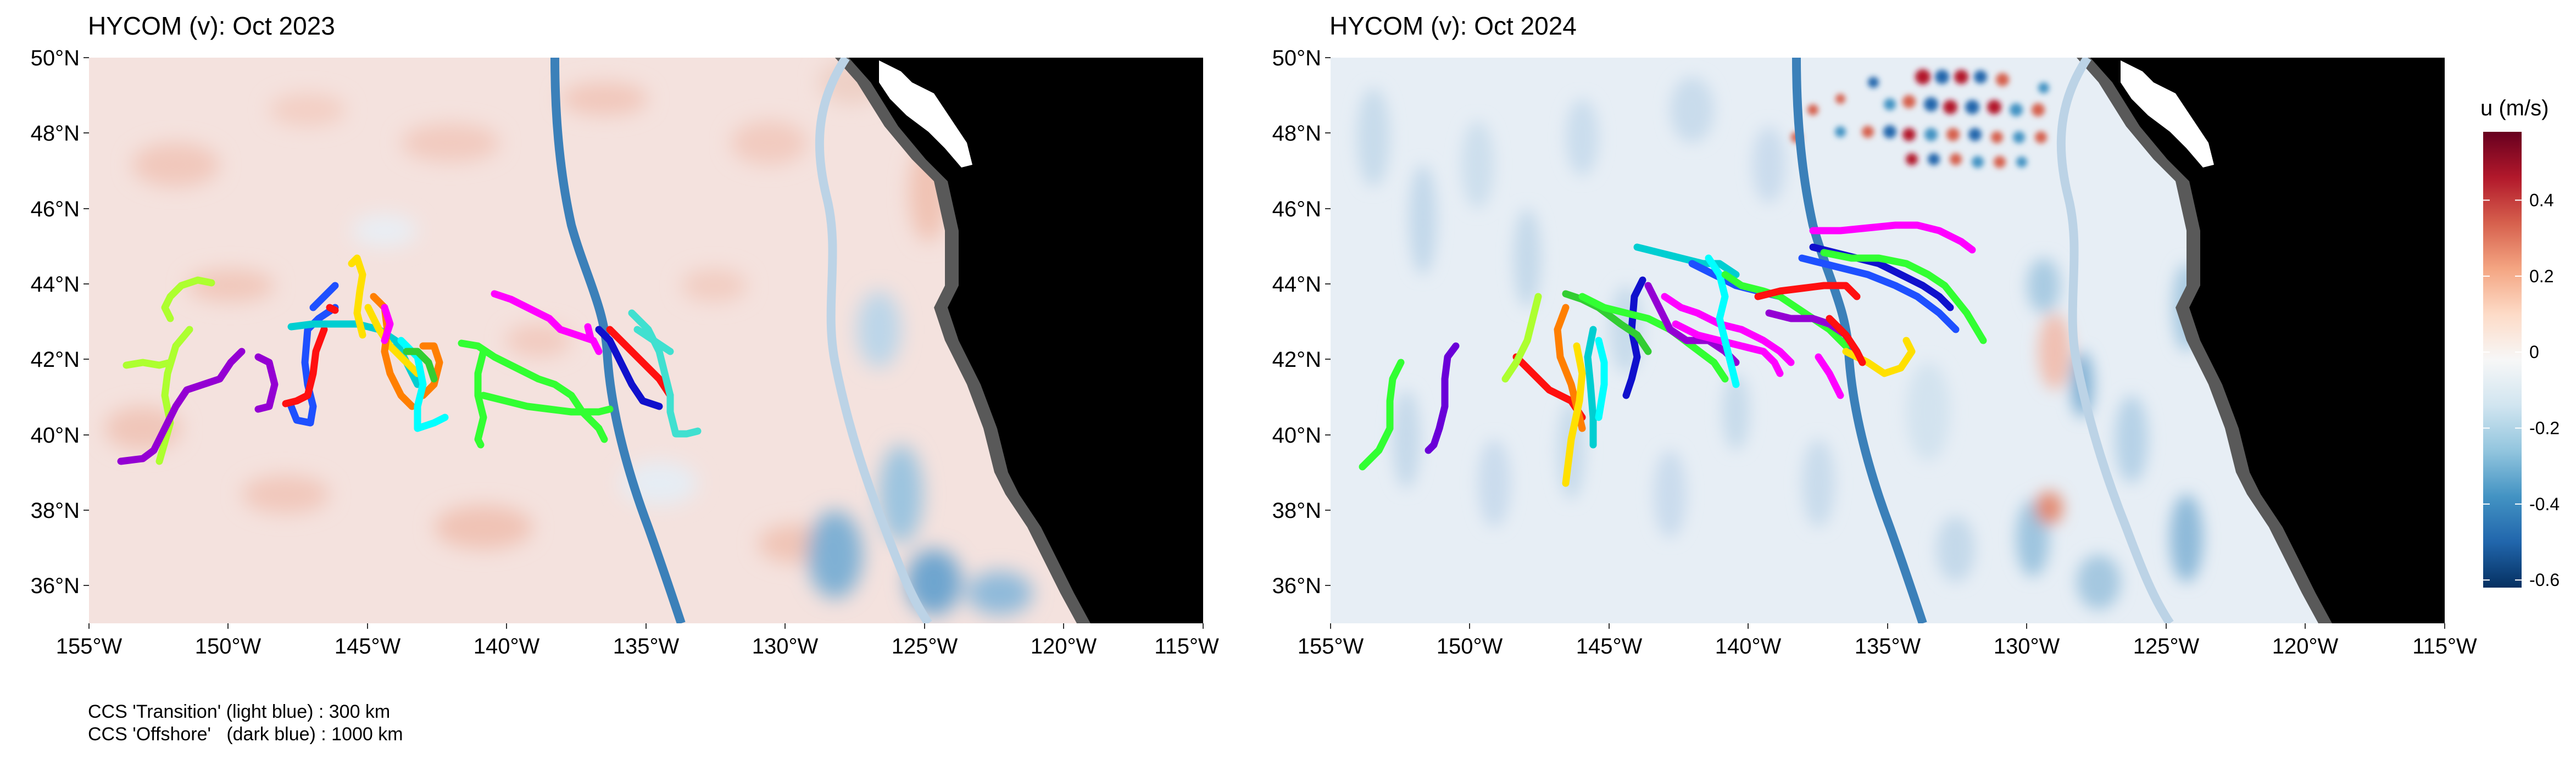 The height and width of the screenshot is (765, 2576). What do you see at coordinates (240, 711) in the screenshot?
I see `caption-transition: CCS 'Transition' (light blue) : 300 km` at bounding box center [240, 711].